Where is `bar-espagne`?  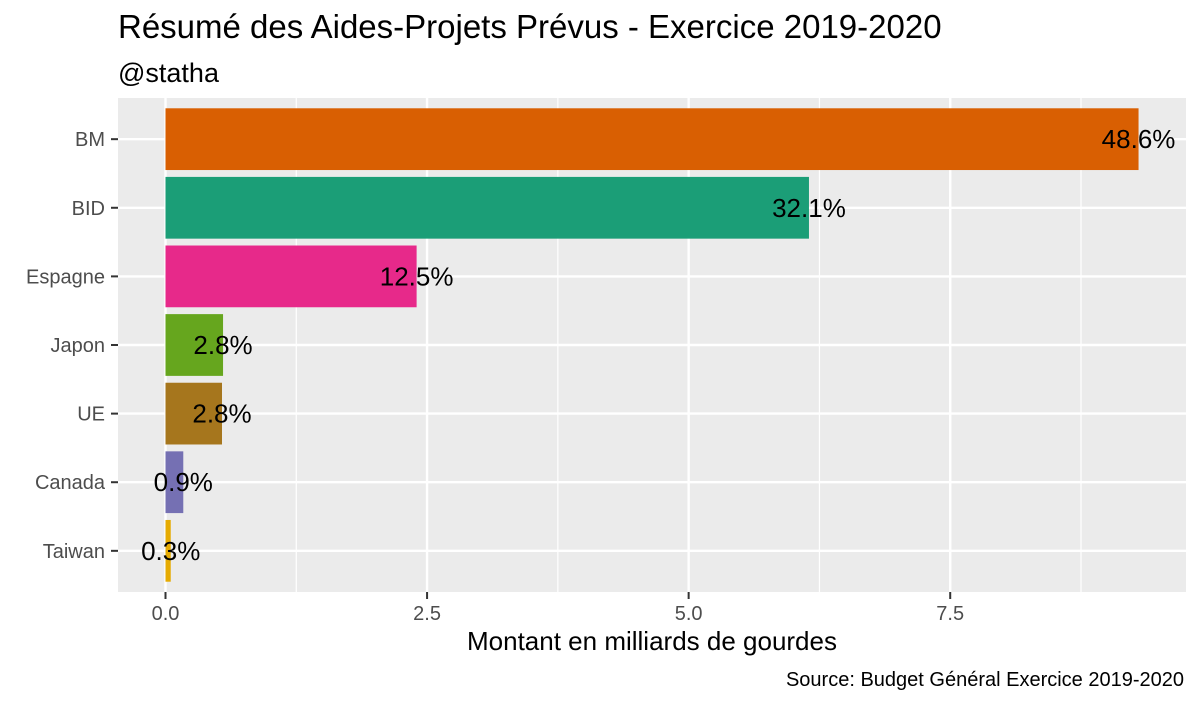 bar-espagne is located at coordinates (291, 276).